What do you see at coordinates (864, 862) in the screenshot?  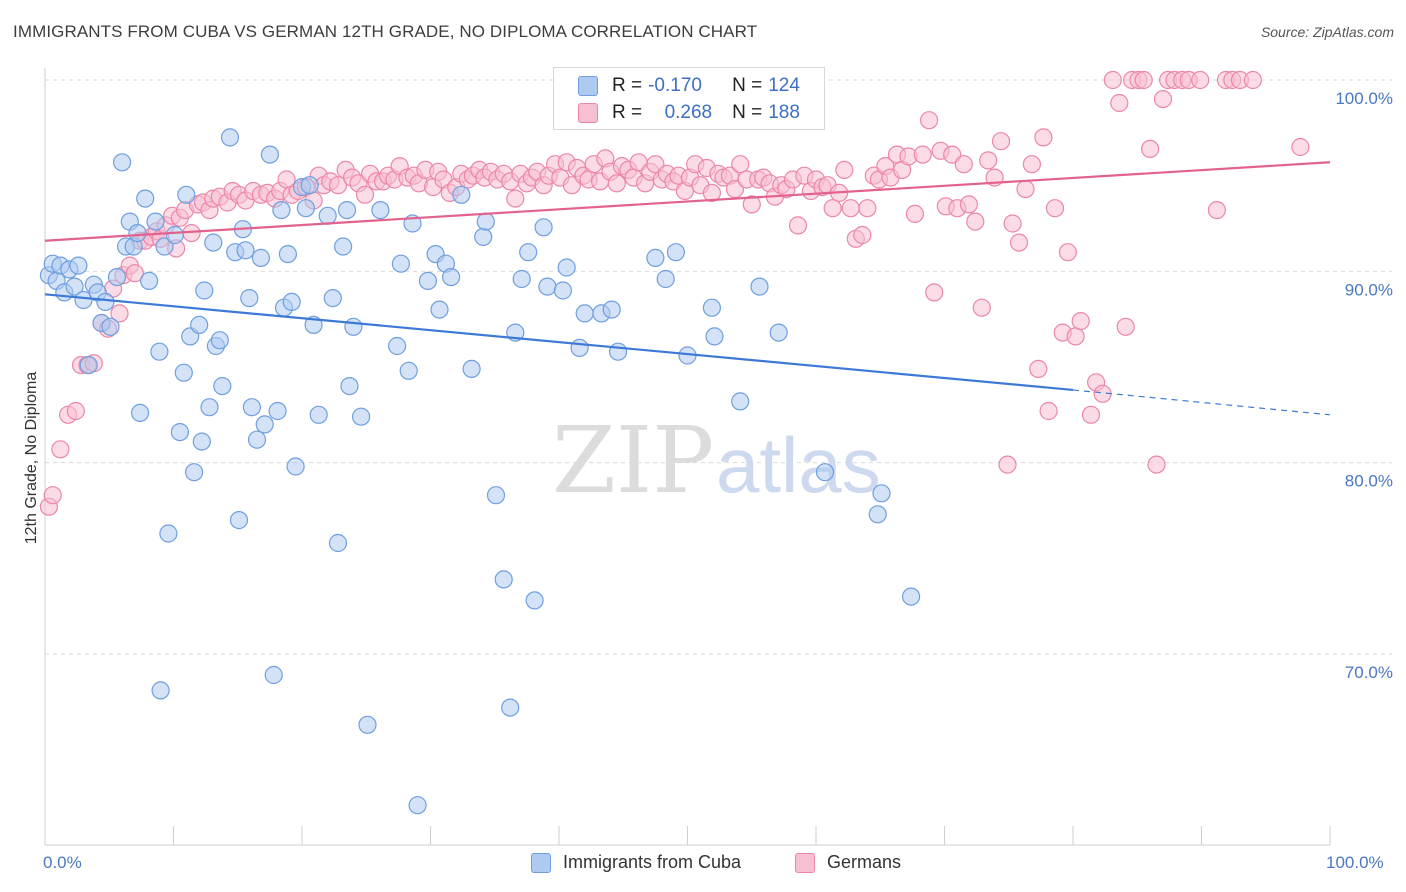 I see `legend-label-germans: Germans` at bounding box center [864, 862].